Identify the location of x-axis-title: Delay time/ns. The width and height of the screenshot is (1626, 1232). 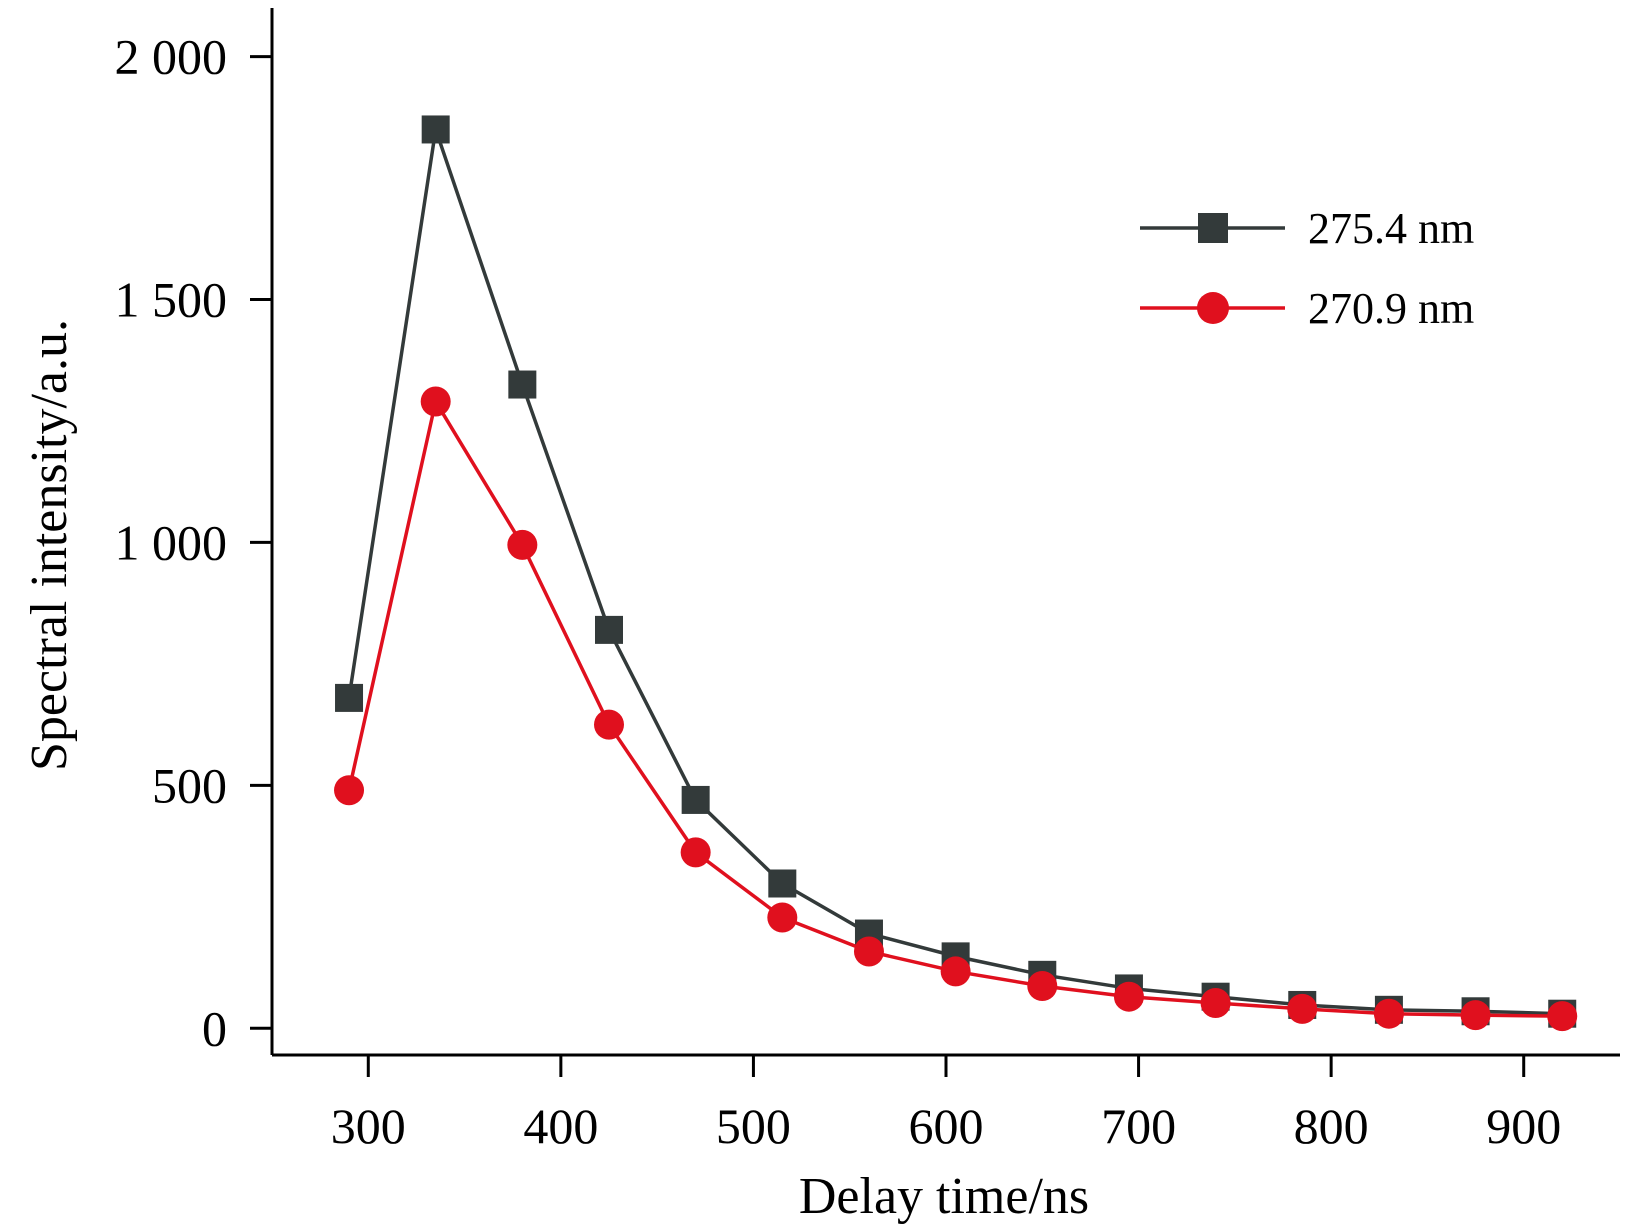
(944, 1196).